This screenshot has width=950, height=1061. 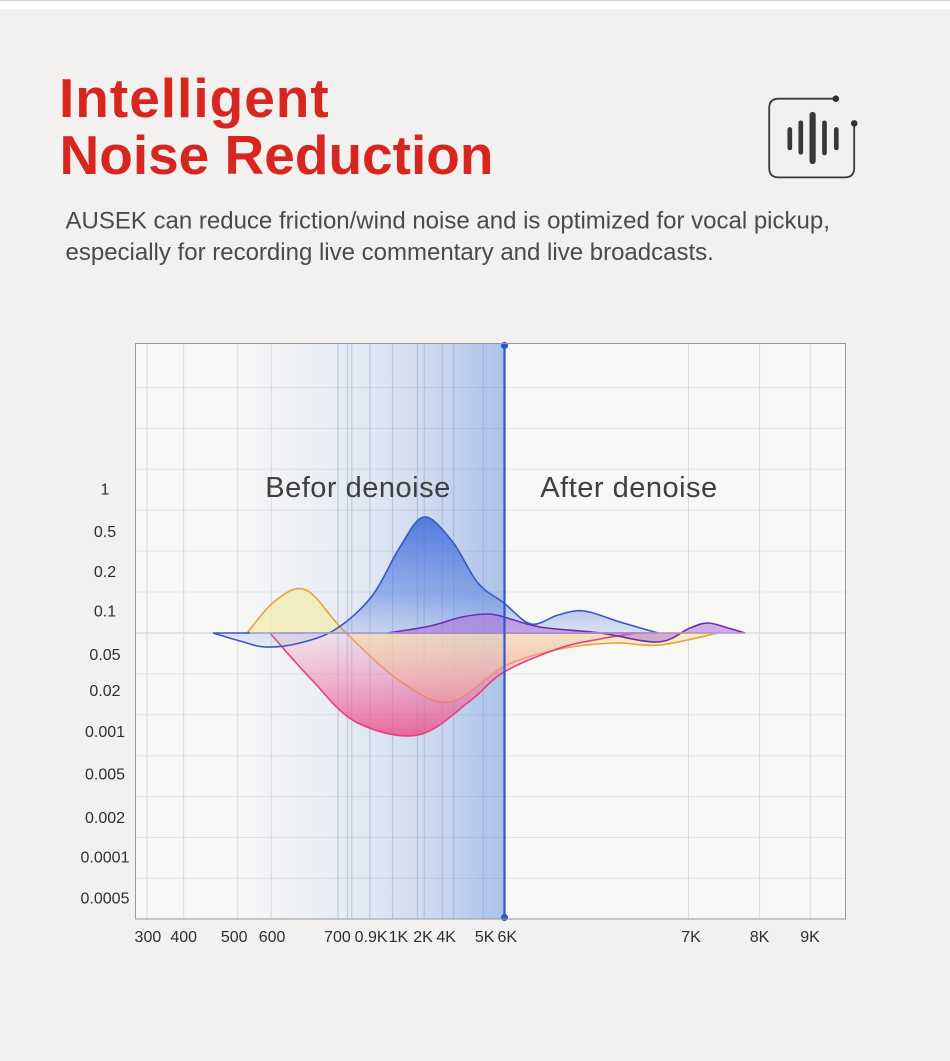 I want to click on svg-text: 2K, so click(x=423, y=937).